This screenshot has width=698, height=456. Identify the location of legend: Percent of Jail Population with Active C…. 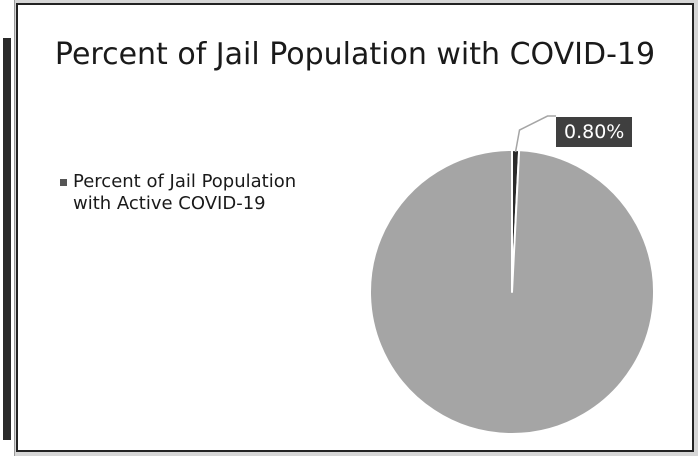
(200, 193).